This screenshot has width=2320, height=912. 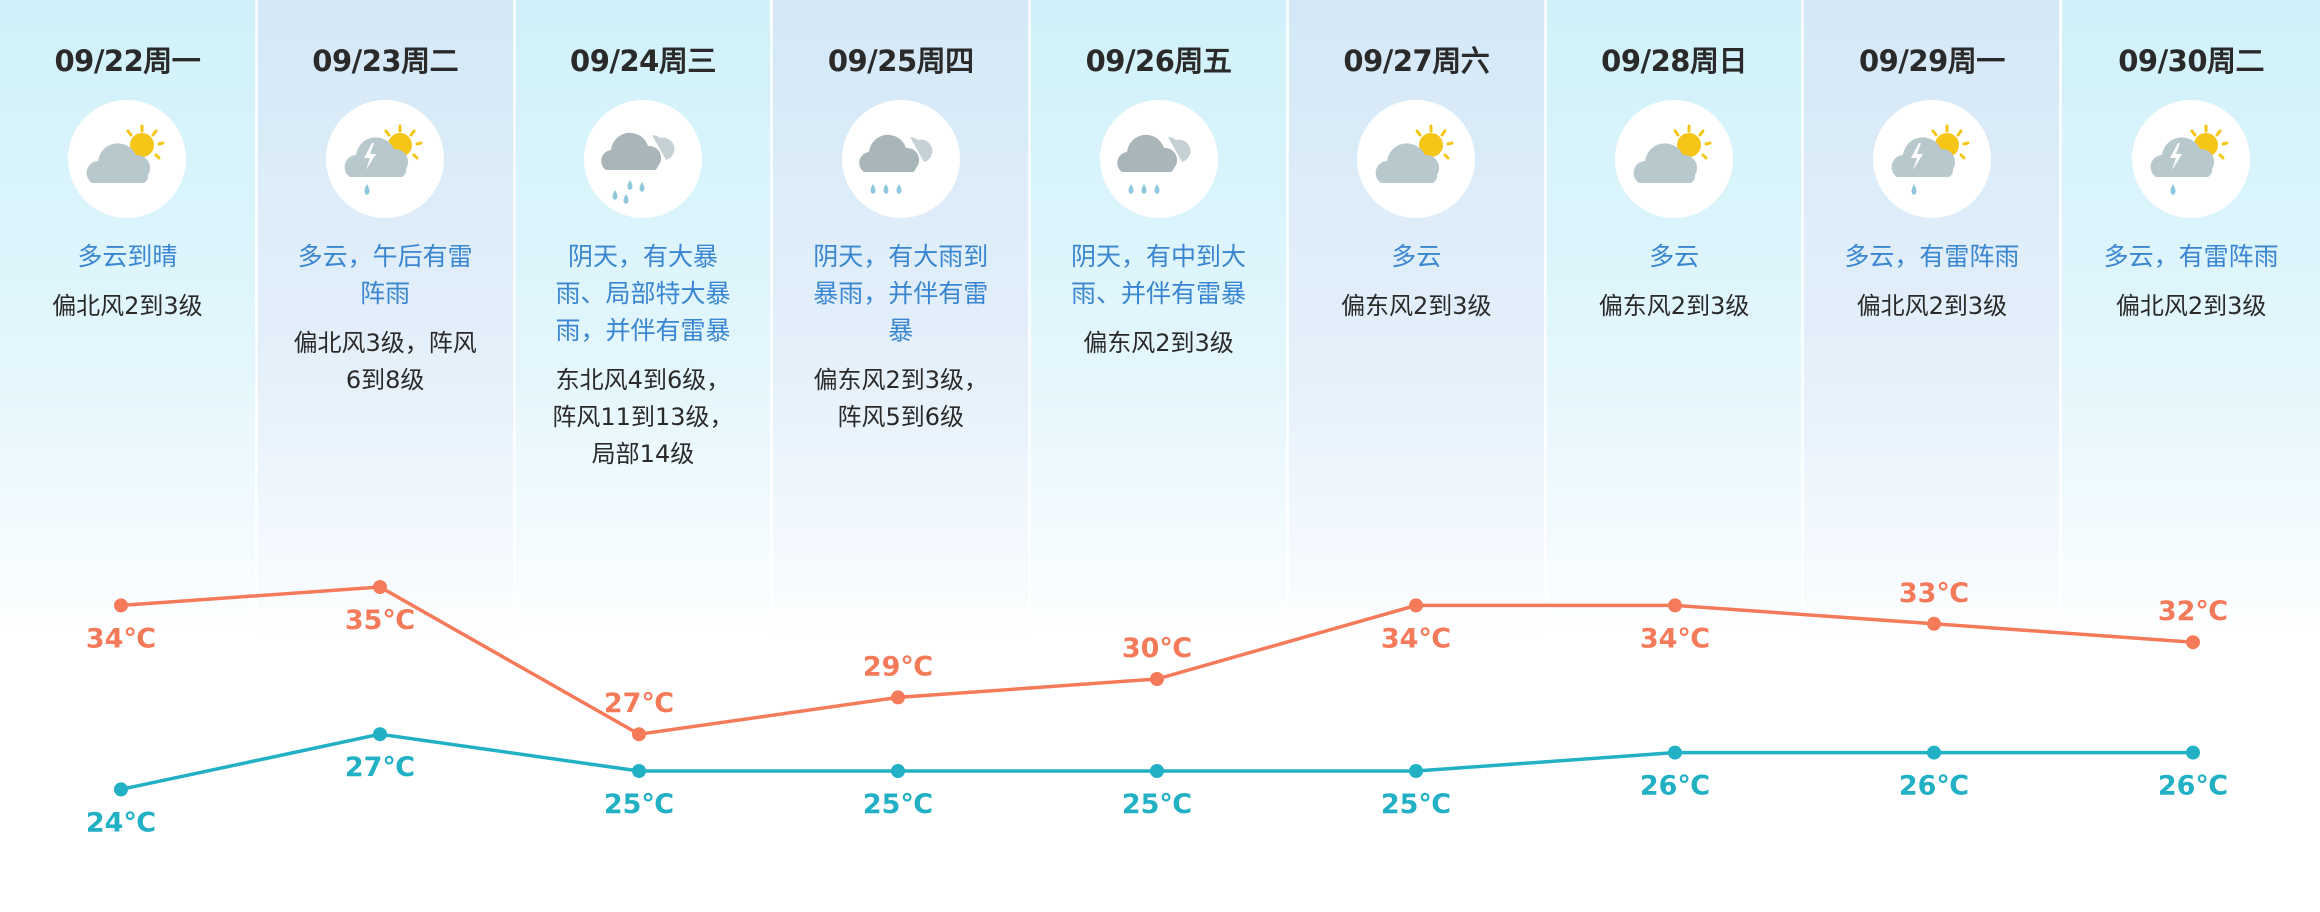 I want to click on day-date: 09/26周五, so click(x=1158, y=61).